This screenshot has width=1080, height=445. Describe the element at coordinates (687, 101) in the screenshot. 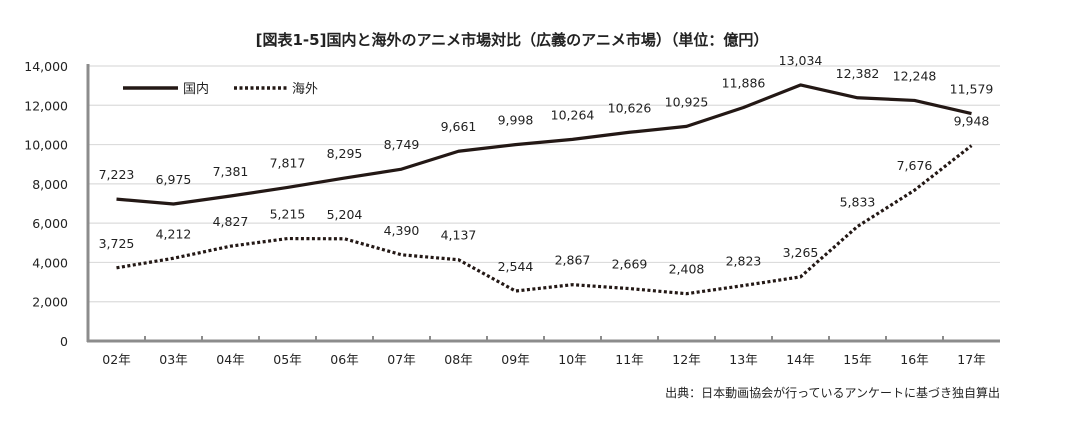

I see `data-label: 10,925` at that location.